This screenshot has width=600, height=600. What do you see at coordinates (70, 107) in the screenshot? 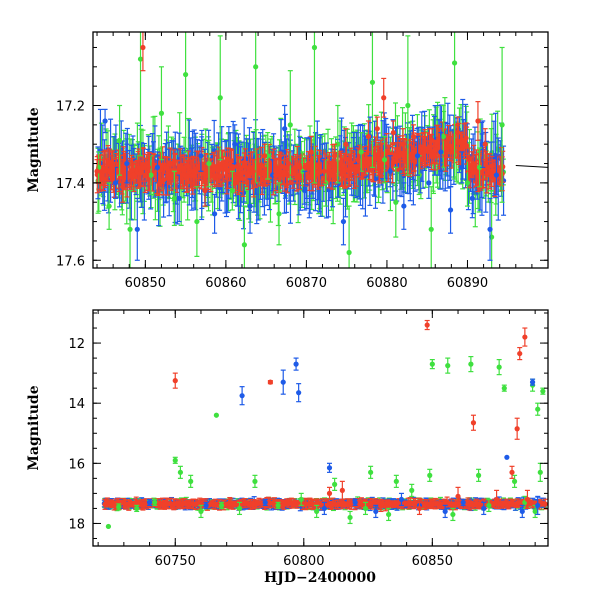
I see `y-tick-label: 17.2` at bounding box center [70, 107].